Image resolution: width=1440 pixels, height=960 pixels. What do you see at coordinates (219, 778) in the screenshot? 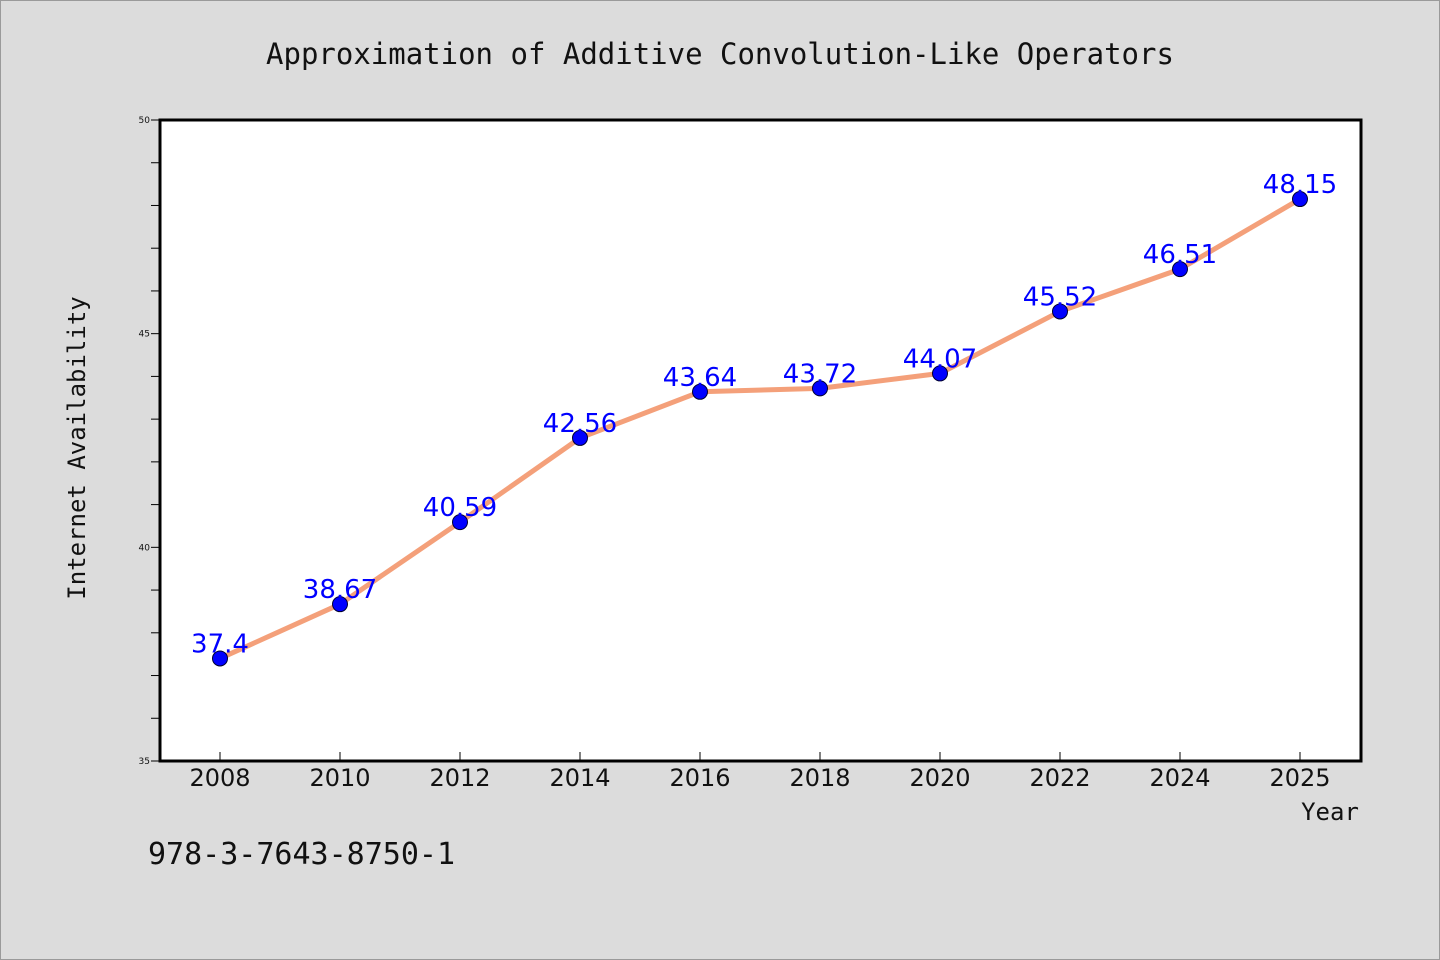
I see `x-tick-label: 2008` at bounding box center [219, 778].